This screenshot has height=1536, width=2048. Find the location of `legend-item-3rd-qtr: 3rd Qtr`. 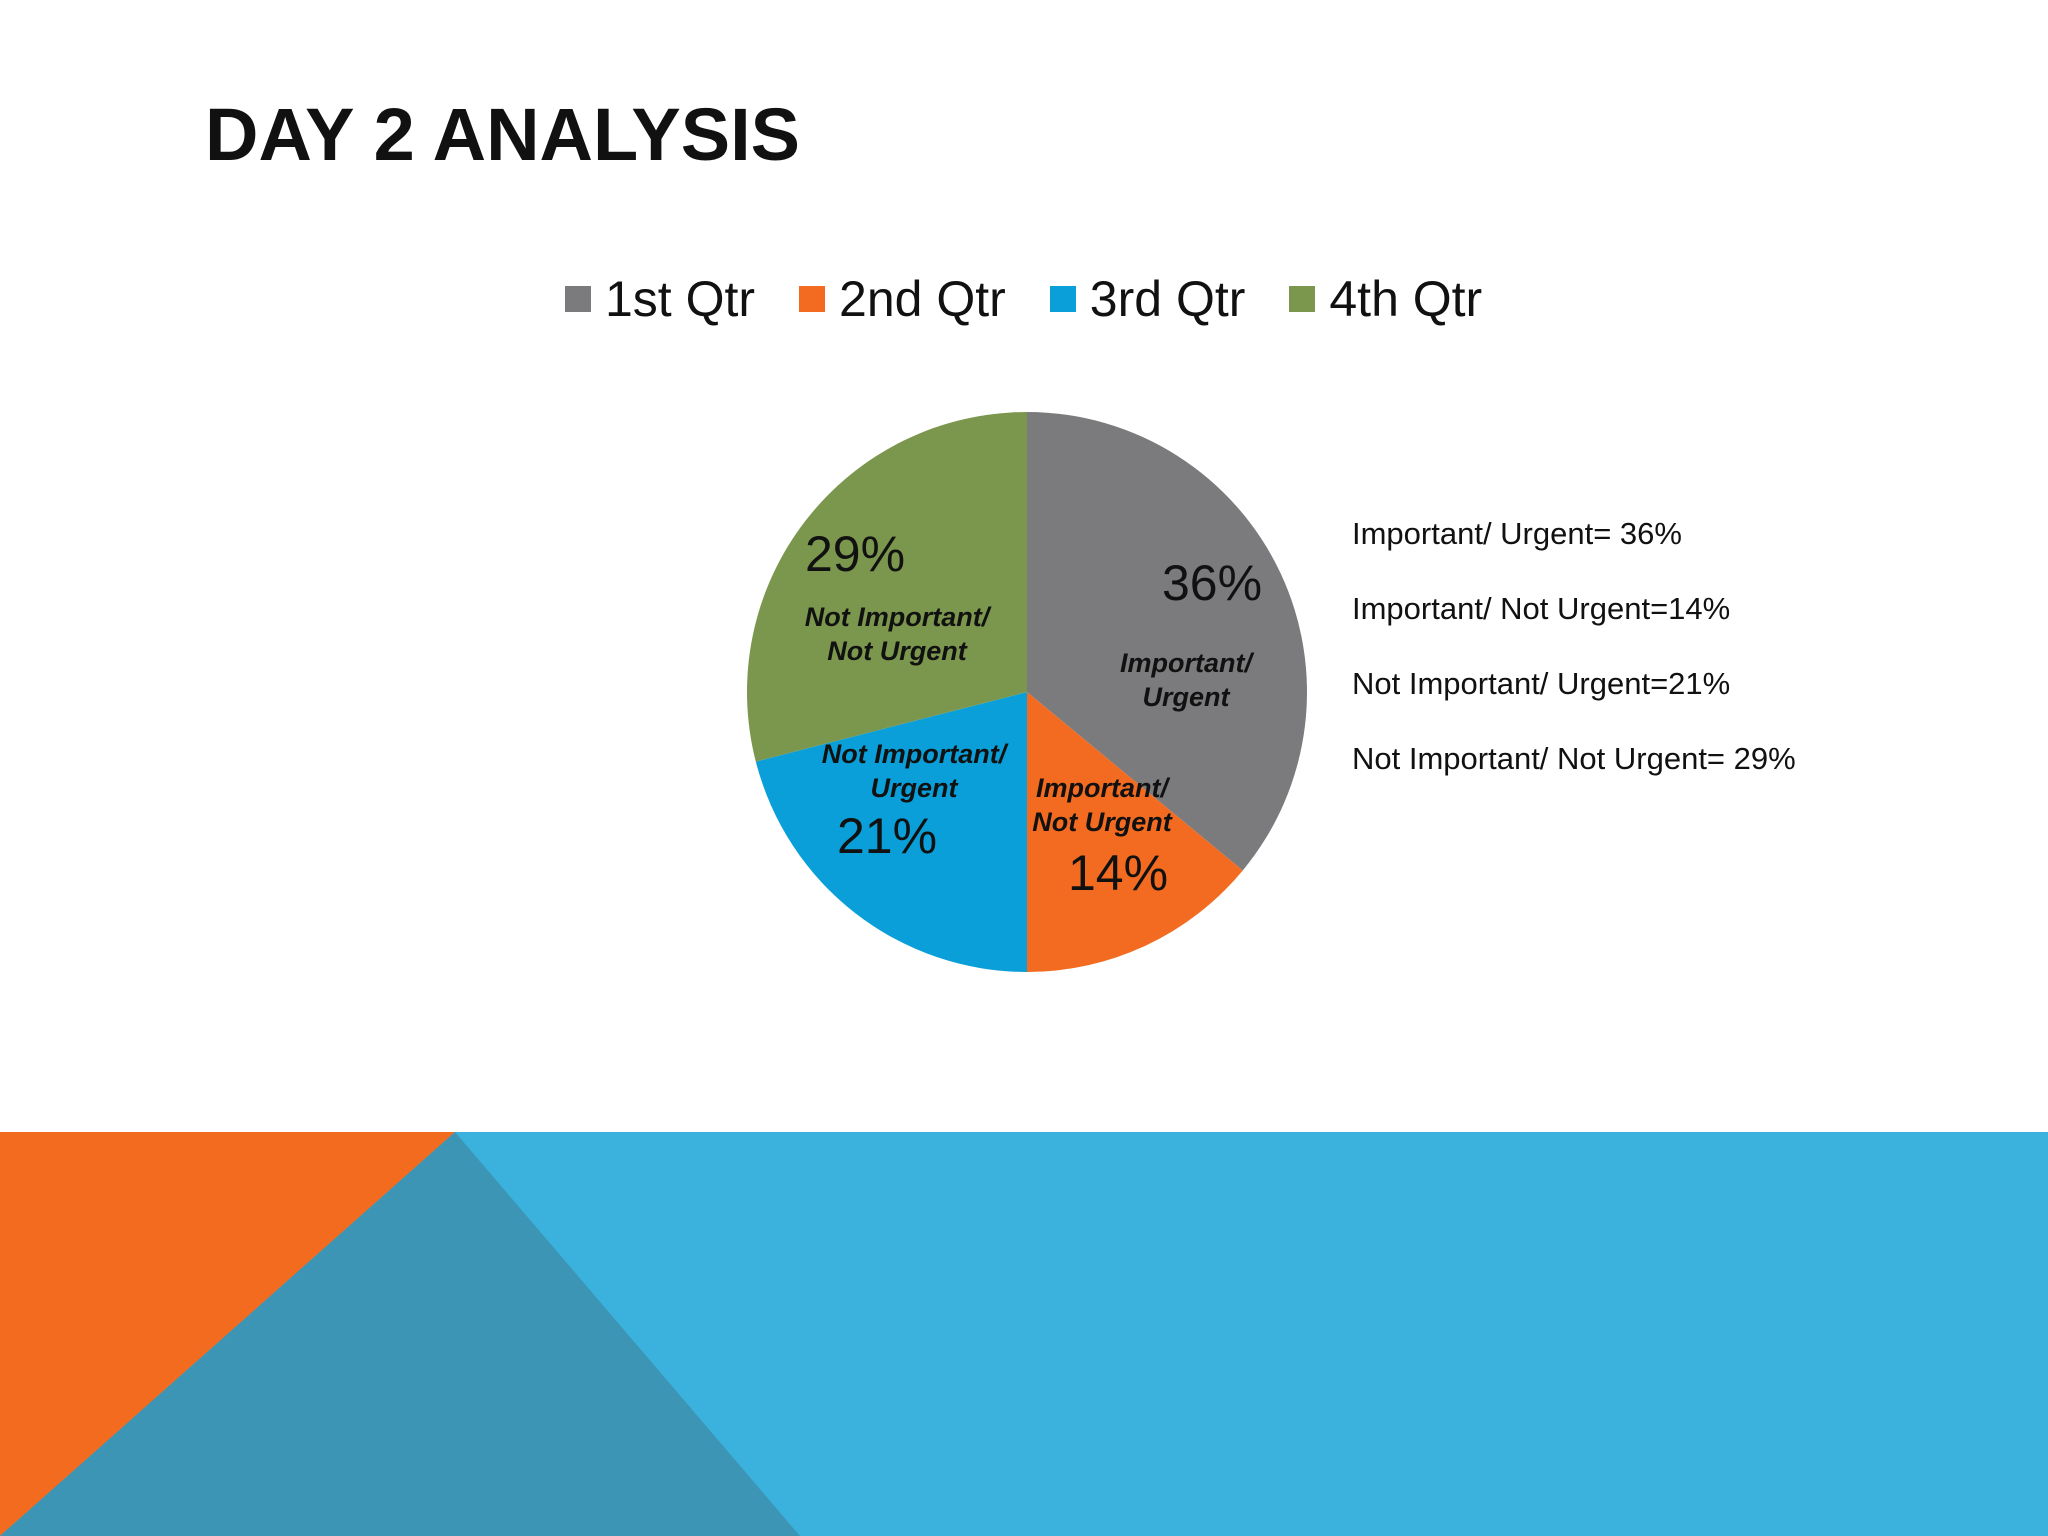

legend-item-3rd-qtr: 3rd Qtr is located at coordinates (1147, 299).